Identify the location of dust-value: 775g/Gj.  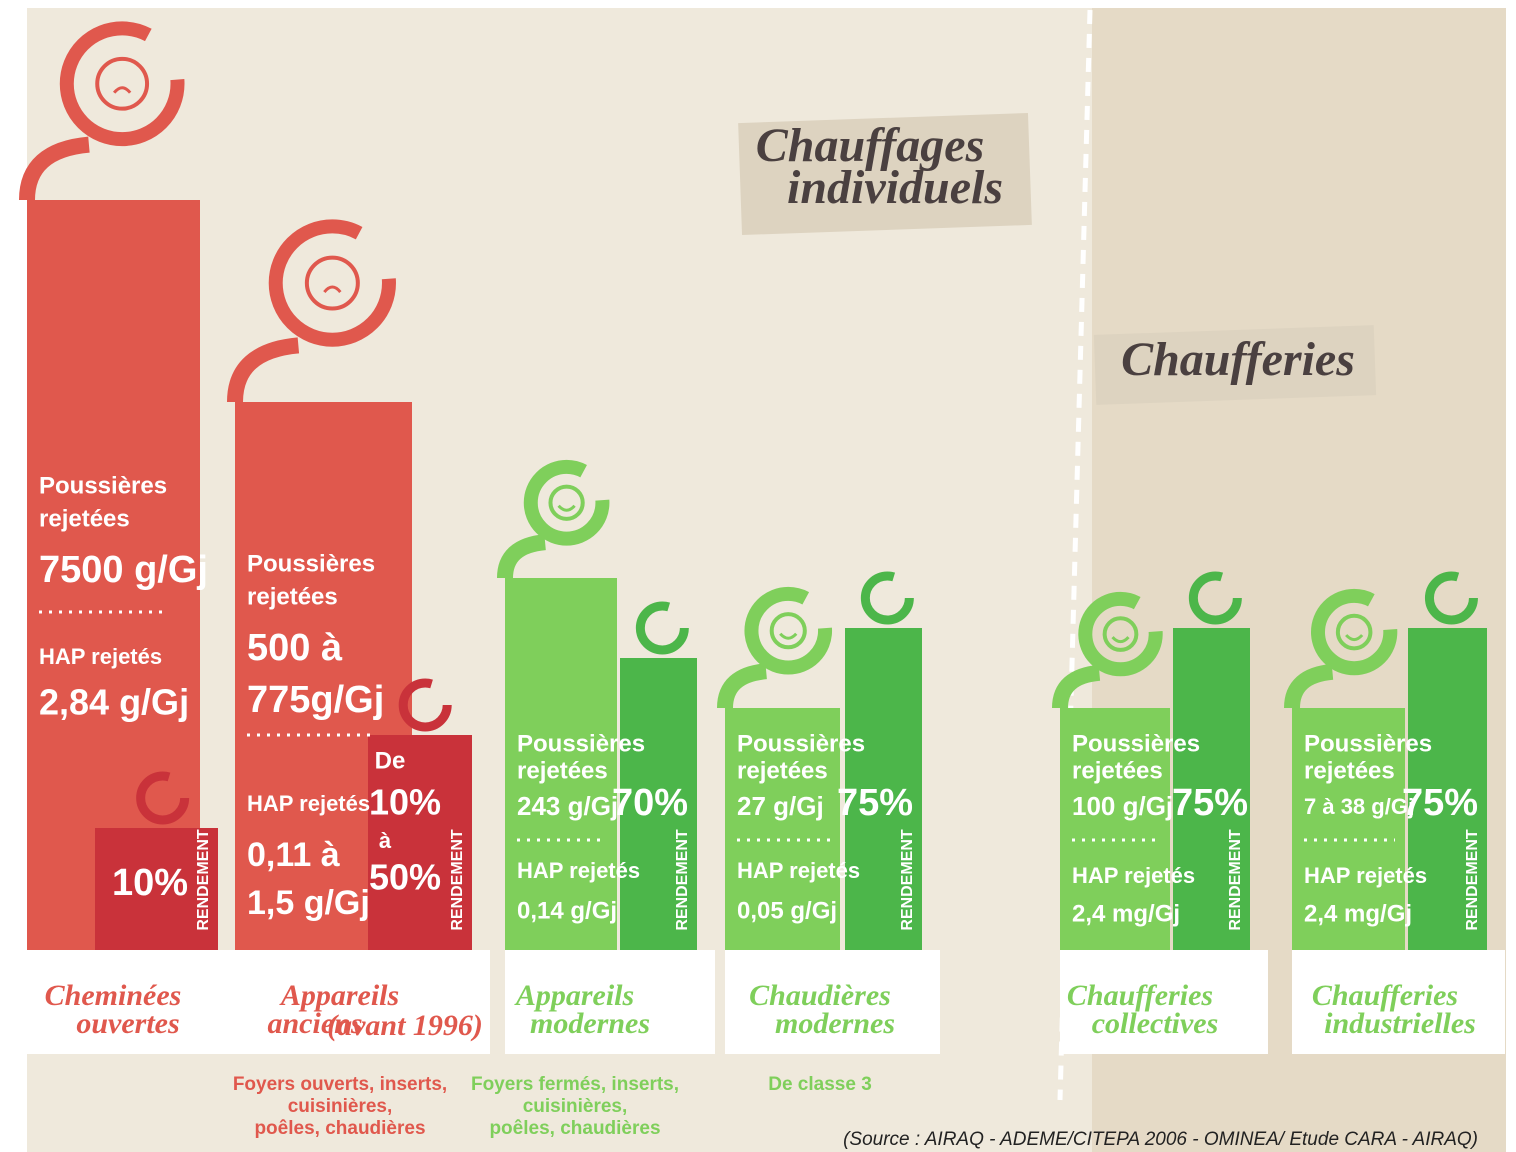
(315, 700).